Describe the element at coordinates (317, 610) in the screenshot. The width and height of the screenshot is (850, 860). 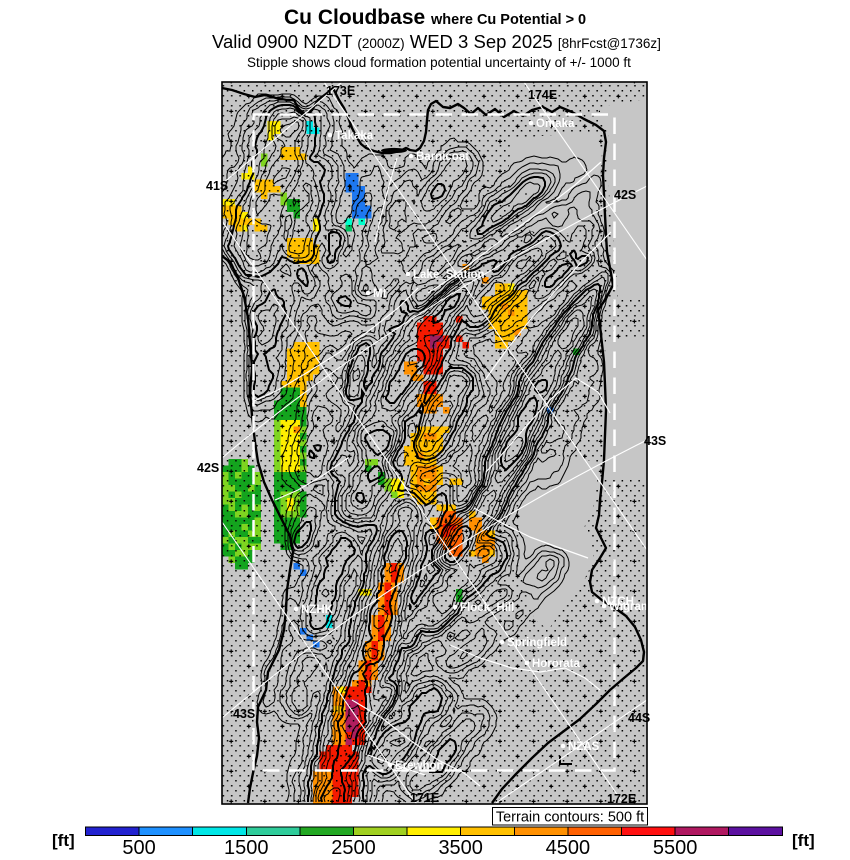
I see `svg-text: NZHK` at that location.